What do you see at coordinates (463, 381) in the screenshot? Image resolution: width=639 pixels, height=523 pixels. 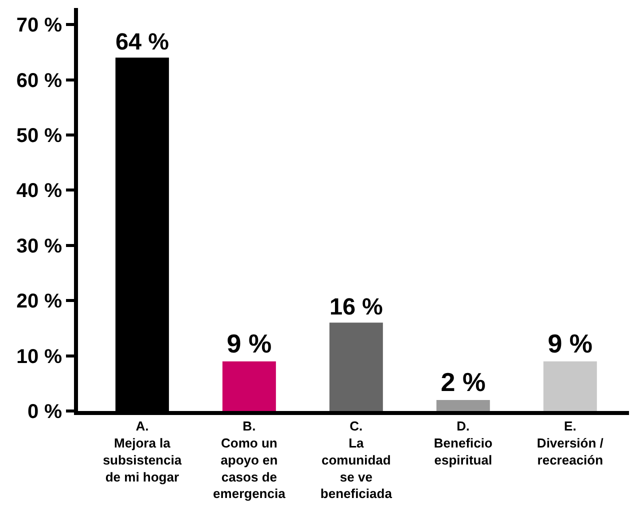 I see `data-label: 2 %` at bounding box center [463, 381].